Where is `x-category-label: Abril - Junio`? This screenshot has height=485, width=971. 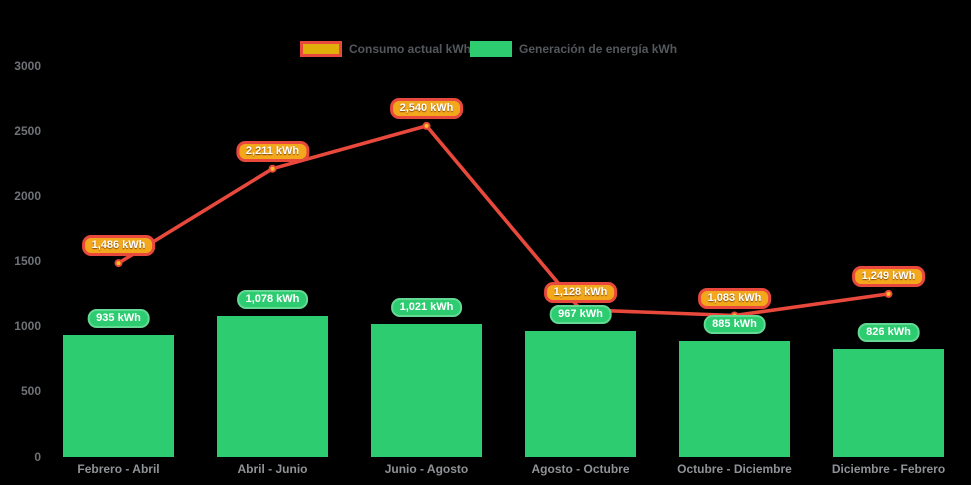
x-category-label: Abril - Junio is located at coordinates (272, 469).